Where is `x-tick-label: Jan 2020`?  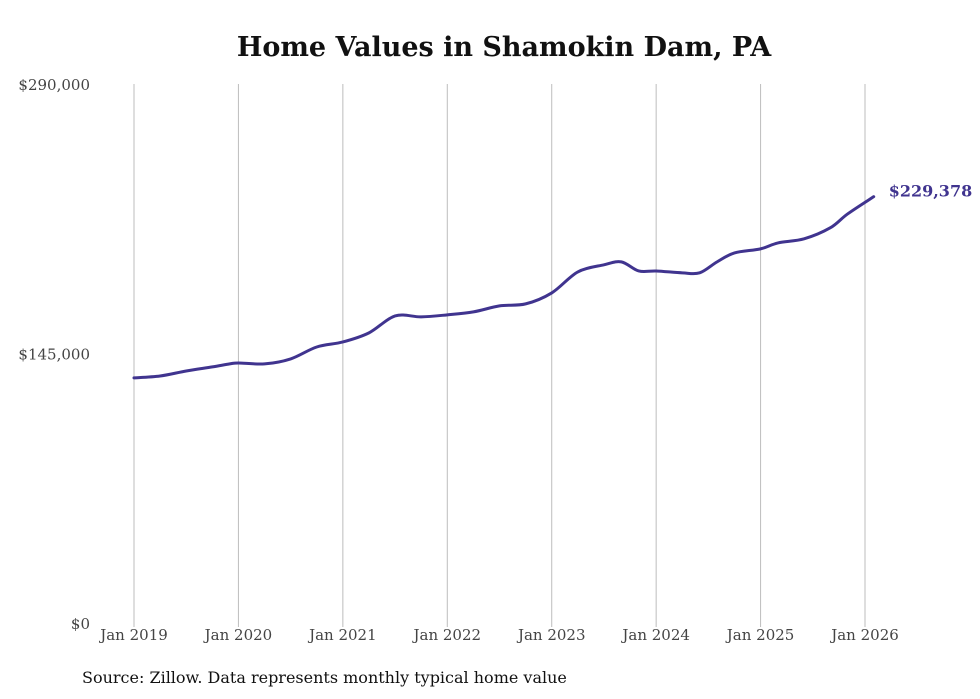 x-tick-label: Jan 2020 is located at coordinates (238, 635).